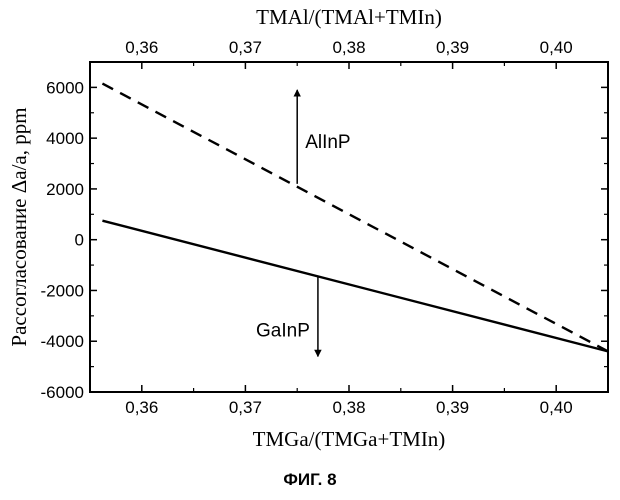  I want to click on y-tick-label: -6000, so click(62, 392).